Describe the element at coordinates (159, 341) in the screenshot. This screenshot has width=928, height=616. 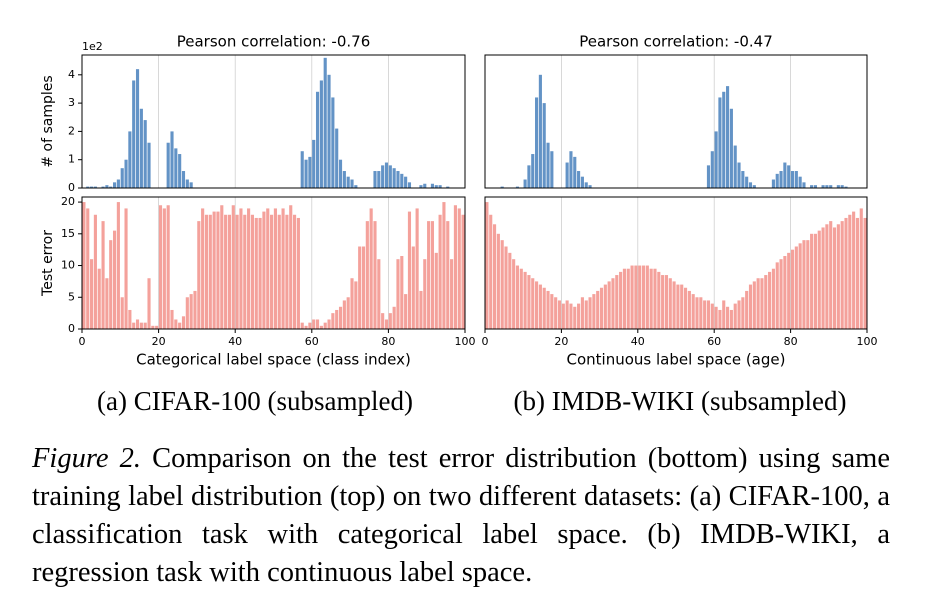
I see `x-tick-label: 20` at that location.